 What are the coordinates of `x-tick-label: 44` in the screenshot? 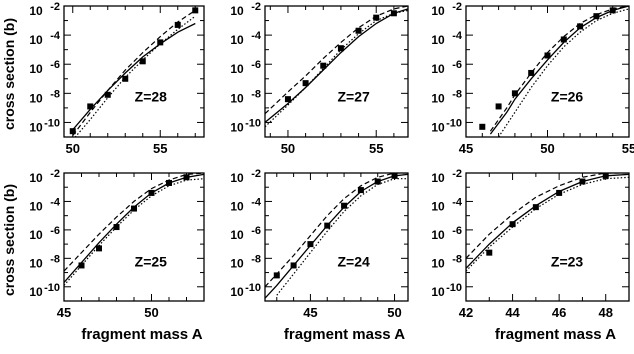 It's located at (512, 312).